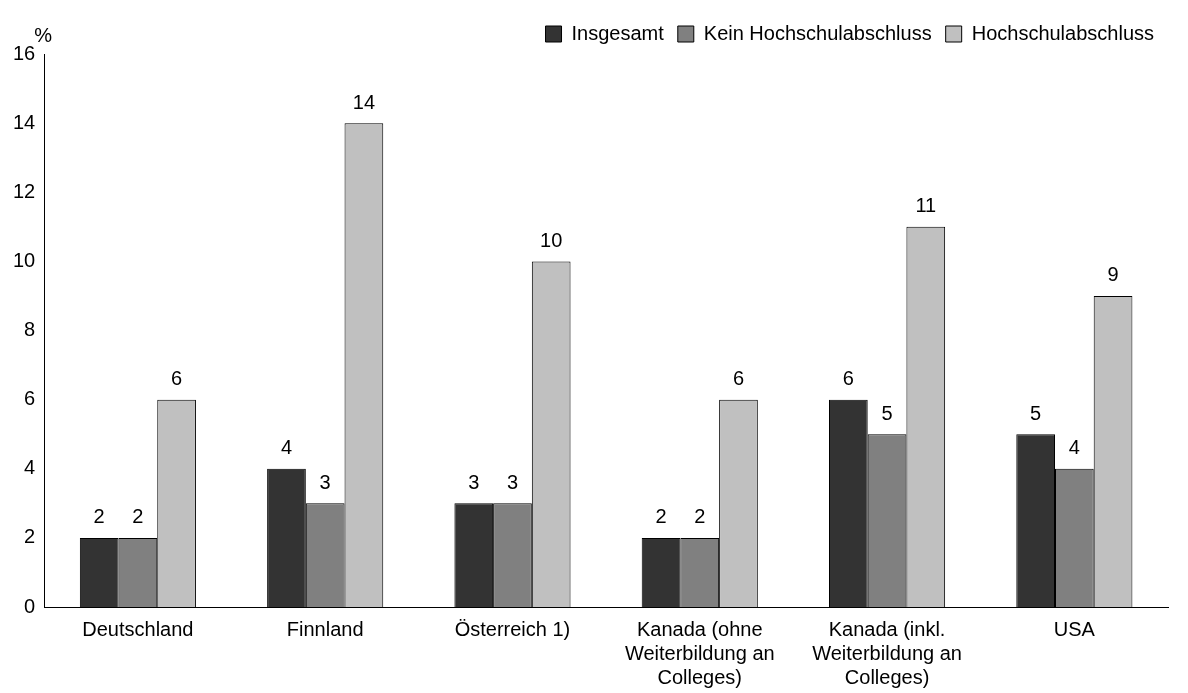  Describe the element at coordinates (43, 34) in the screenshot. I see `y-axis-title: %` at that location.